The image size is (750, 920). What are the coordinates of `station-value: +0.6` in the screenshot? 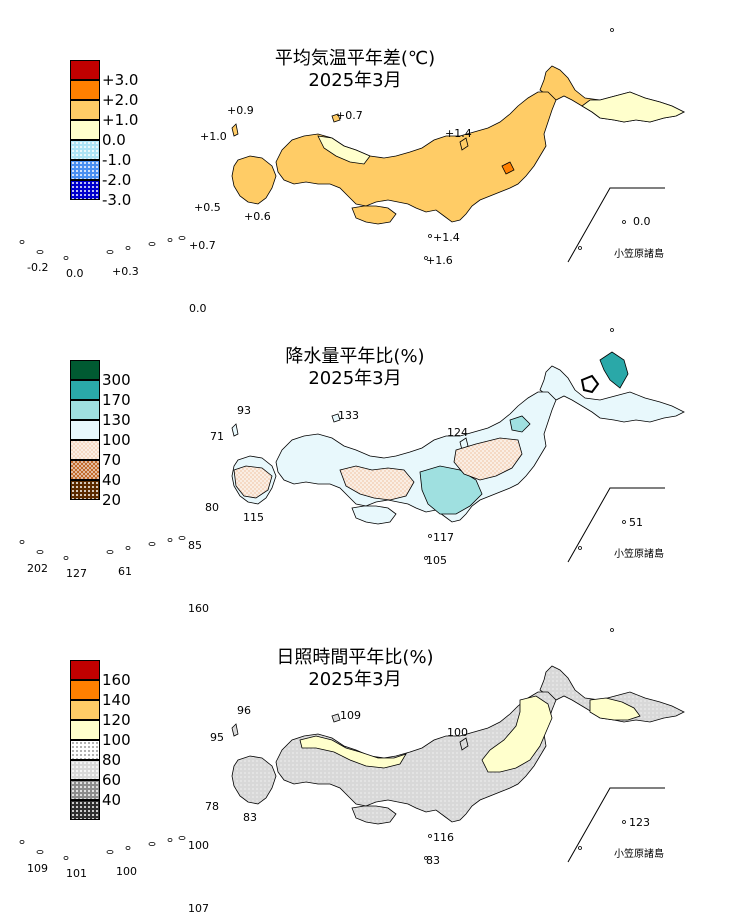 It's located at (257, 216).